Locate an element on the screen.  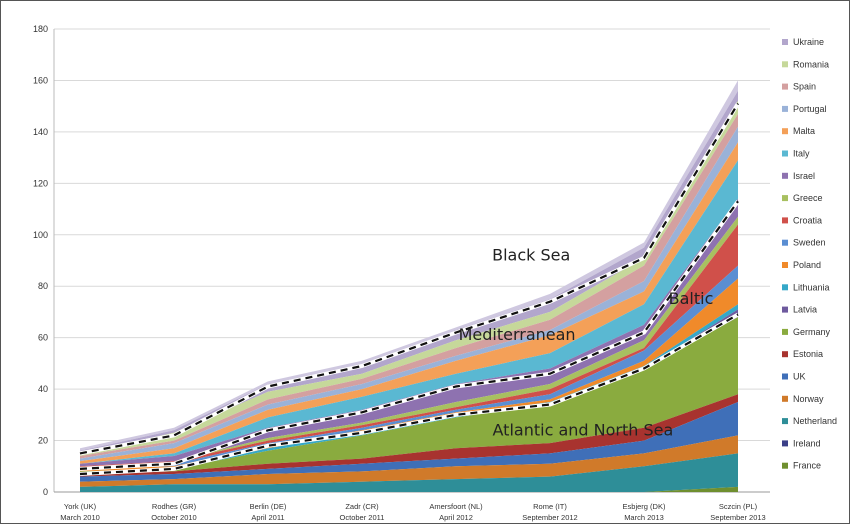
legend-label: Netherland is located at coordinates (815, 421).